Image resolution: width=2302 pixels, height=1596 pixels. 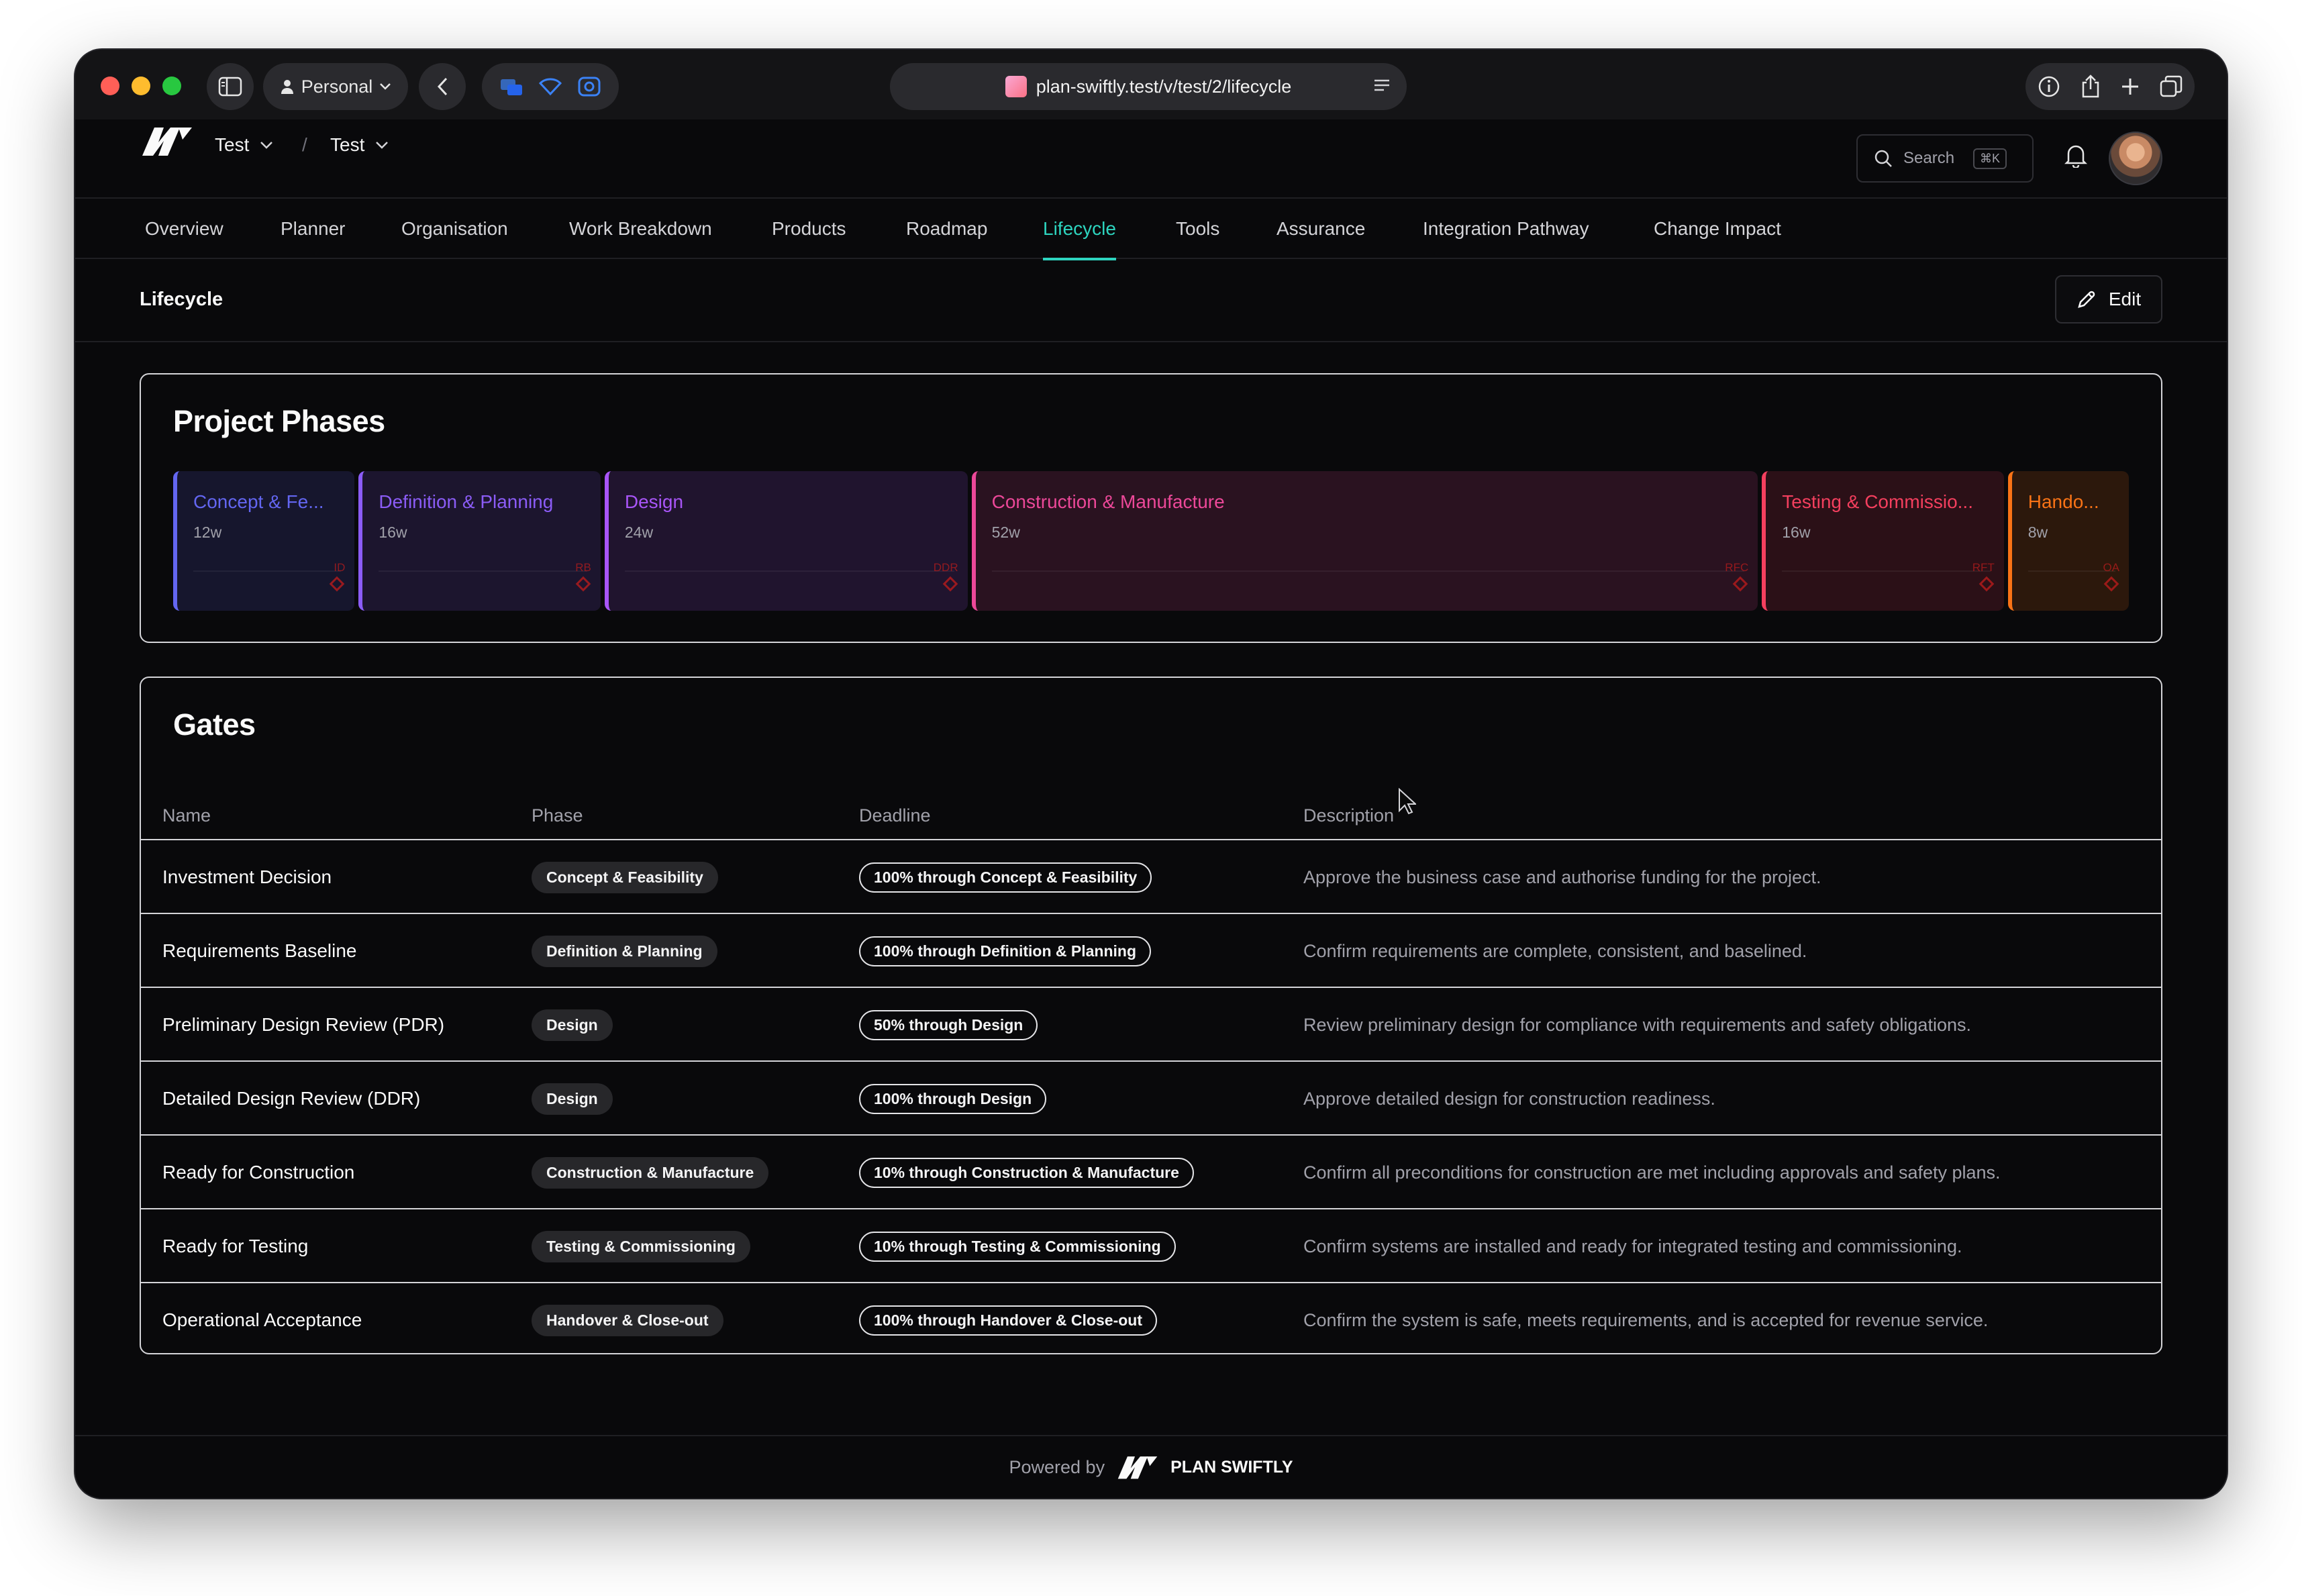 I want to click on close-window-button, so click(x=110, y=86).